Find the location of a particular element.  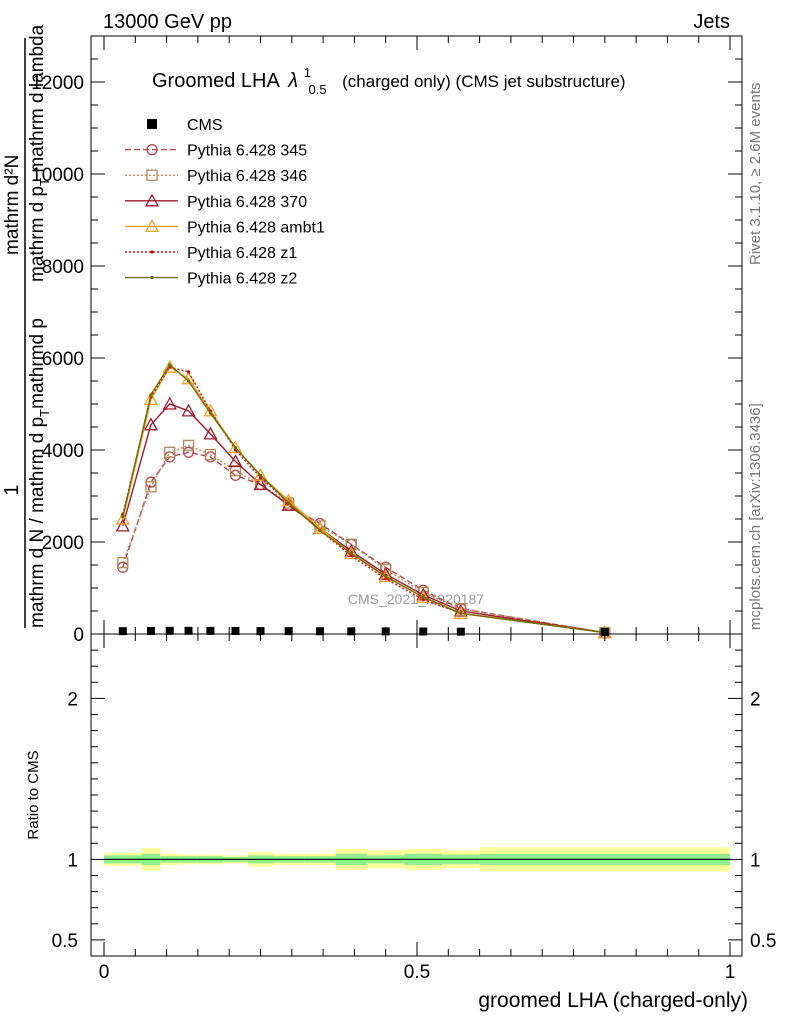

y-tick-label: 4000 is located at coordinates (63, 451).